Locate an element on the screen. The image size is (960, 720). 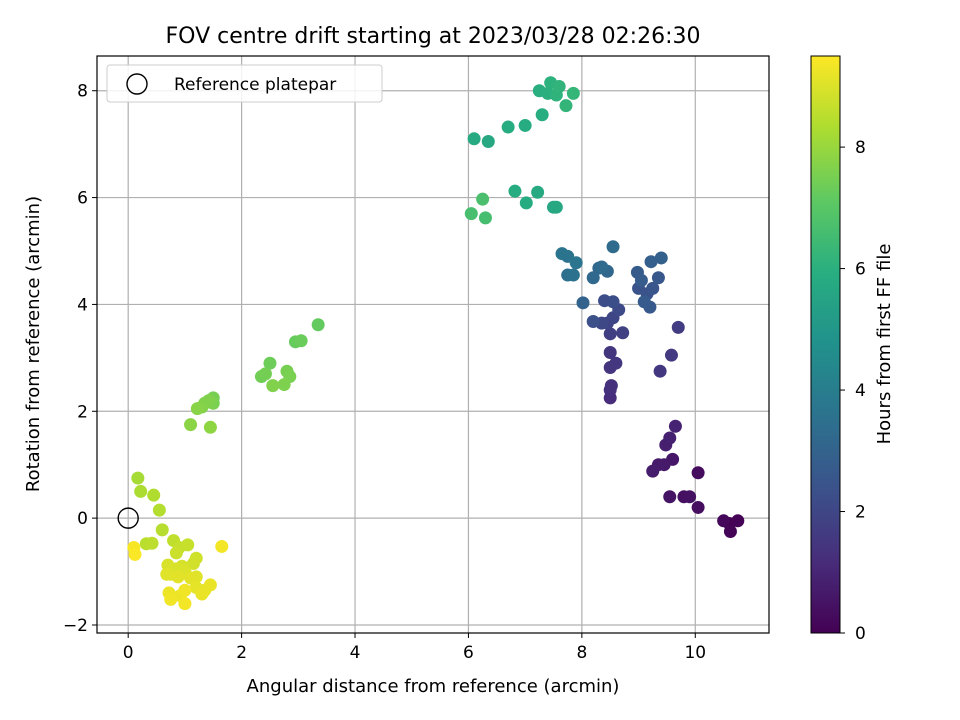
colorbar-tick-label: 6 is located at coordinates (860, 270).